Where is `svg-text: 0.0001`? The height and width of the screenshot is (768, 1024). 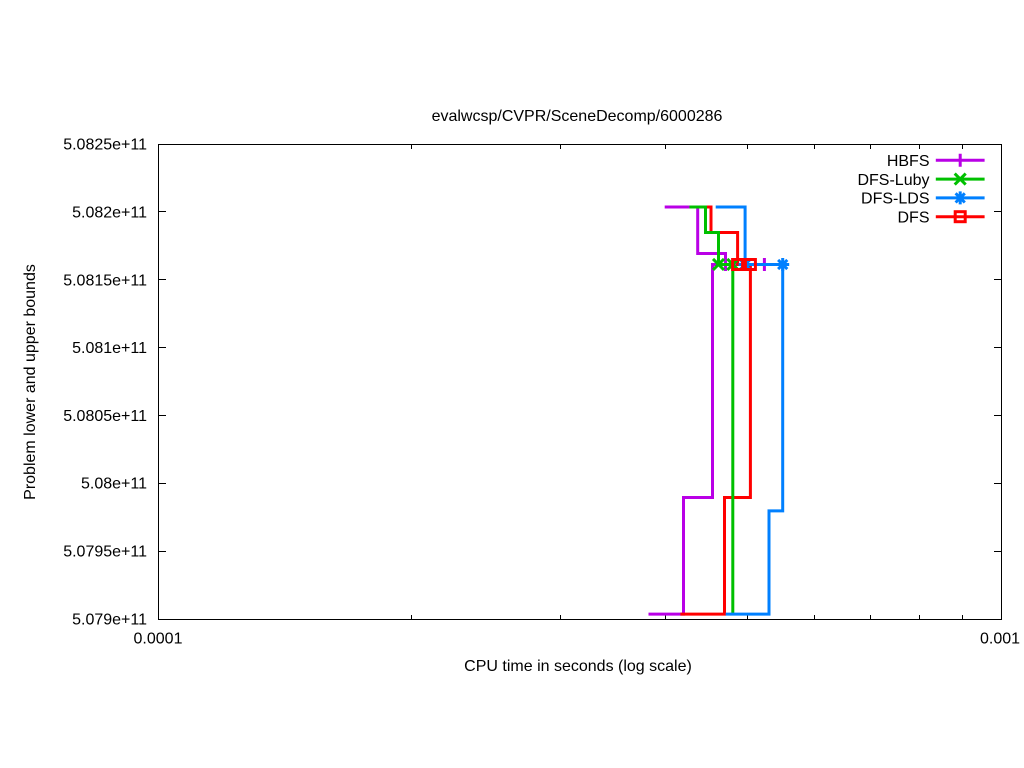 svg-text: 0.0001 is located at coordinates (158, 639).